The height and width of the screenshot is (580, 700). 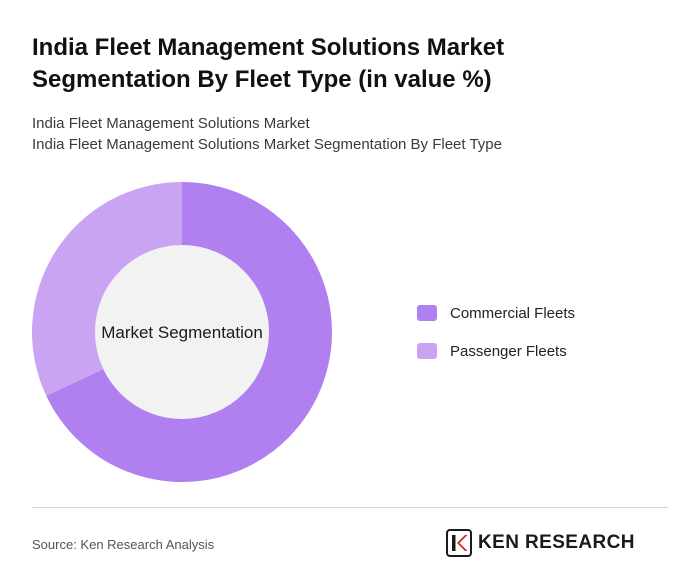 I want to click on legend-label: Passenger Fleets, so click(x=508, y=351).